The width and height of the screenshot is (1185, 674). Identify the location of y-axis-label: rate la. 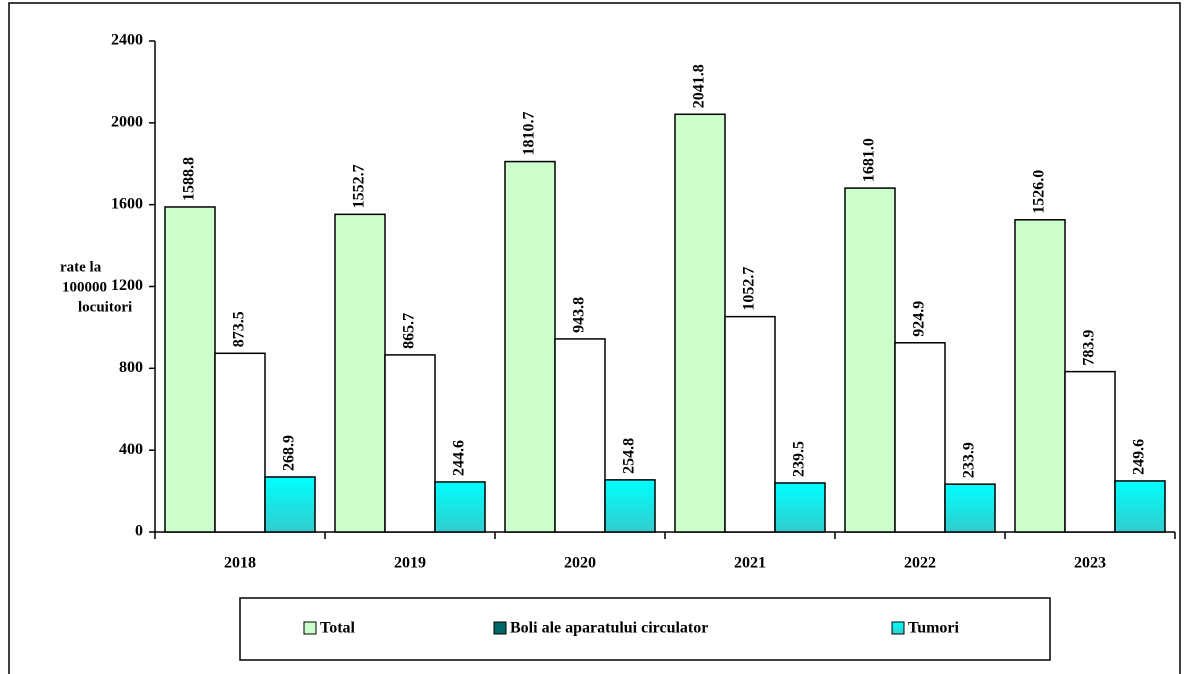
(81, 267).